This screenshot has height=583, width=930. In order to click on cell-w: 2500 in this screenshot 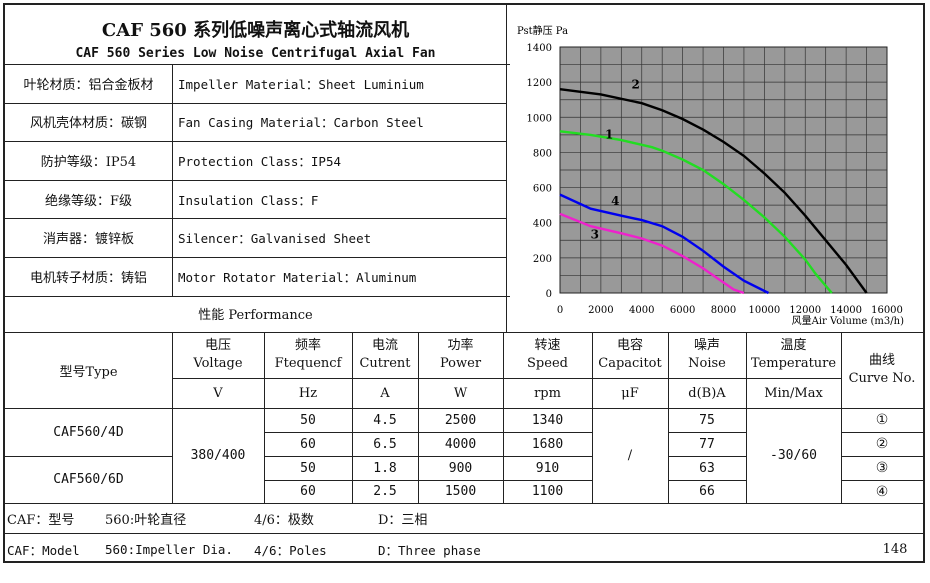, I will do `click(460, 420)`.